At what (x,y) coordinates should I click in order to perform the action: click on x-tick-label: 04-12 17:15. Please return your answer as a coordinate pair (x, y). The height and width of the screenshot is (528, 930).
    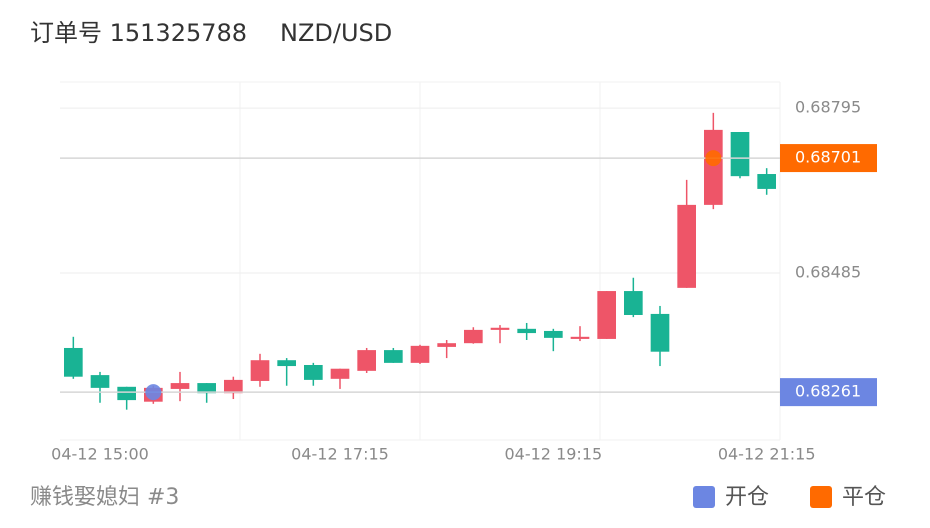
    Looking at the image, I should click on (340, 454).